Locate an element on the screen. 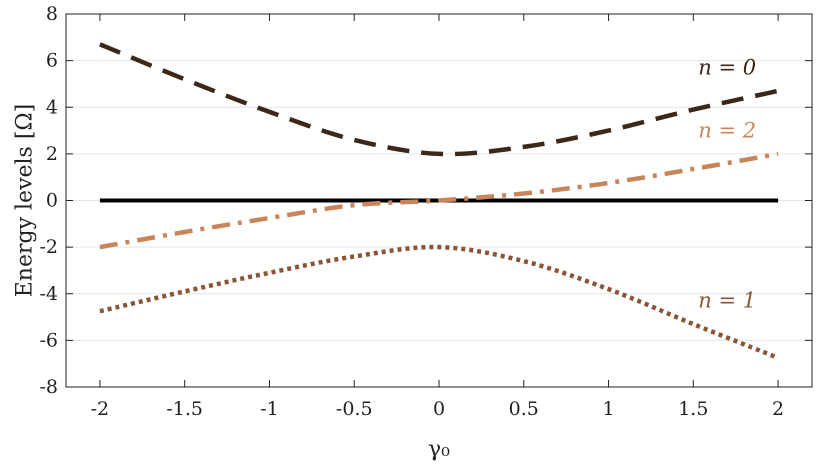 The width and height of the screenshot is (830, 464). y-tick-label: -6 is located at coordinates (48, 340).